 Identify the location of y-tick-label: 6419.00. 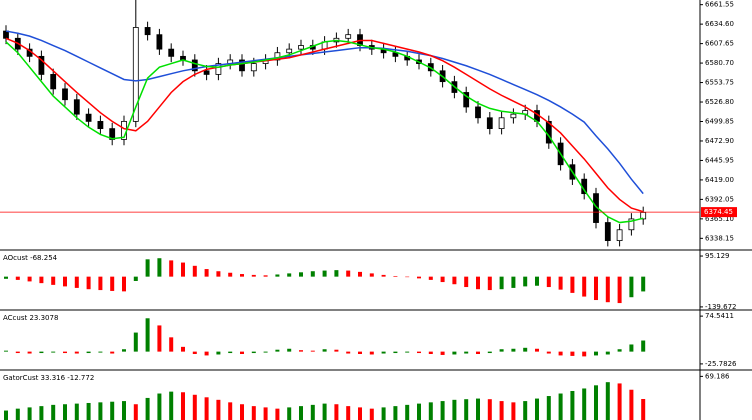
(719, 180).